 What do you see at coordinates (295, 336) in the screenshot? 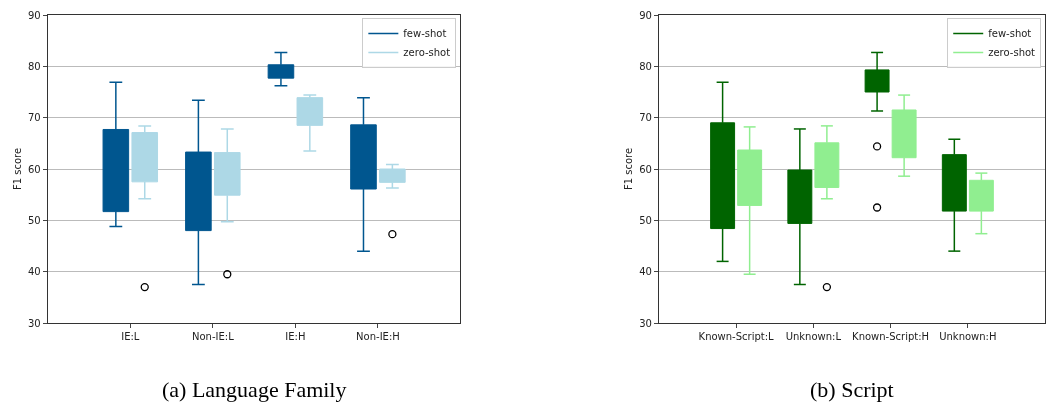
I see `x-tick-label: IE:H` at bounding box center [295, 336].